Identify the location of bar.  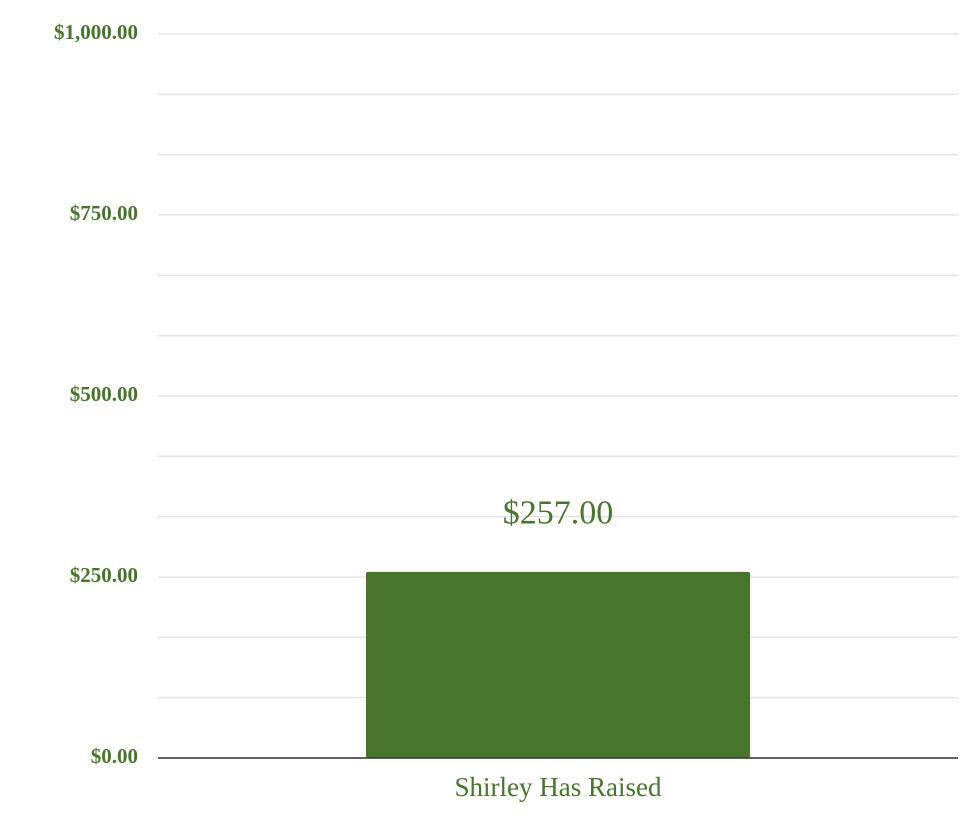
(558, 664).